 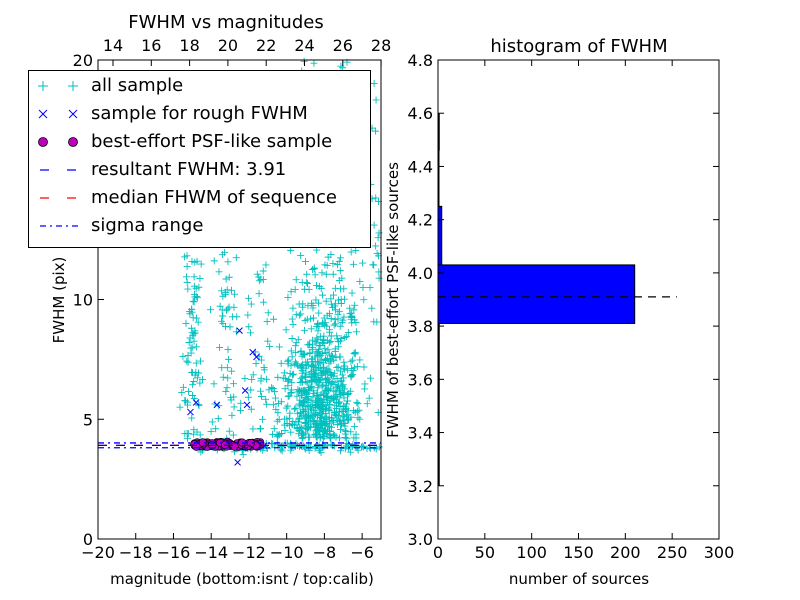 What do you see at coordinates (59, 170) in the screenshot?
I see `blue-dashed-line-icon` at bounding box center [59, 170].